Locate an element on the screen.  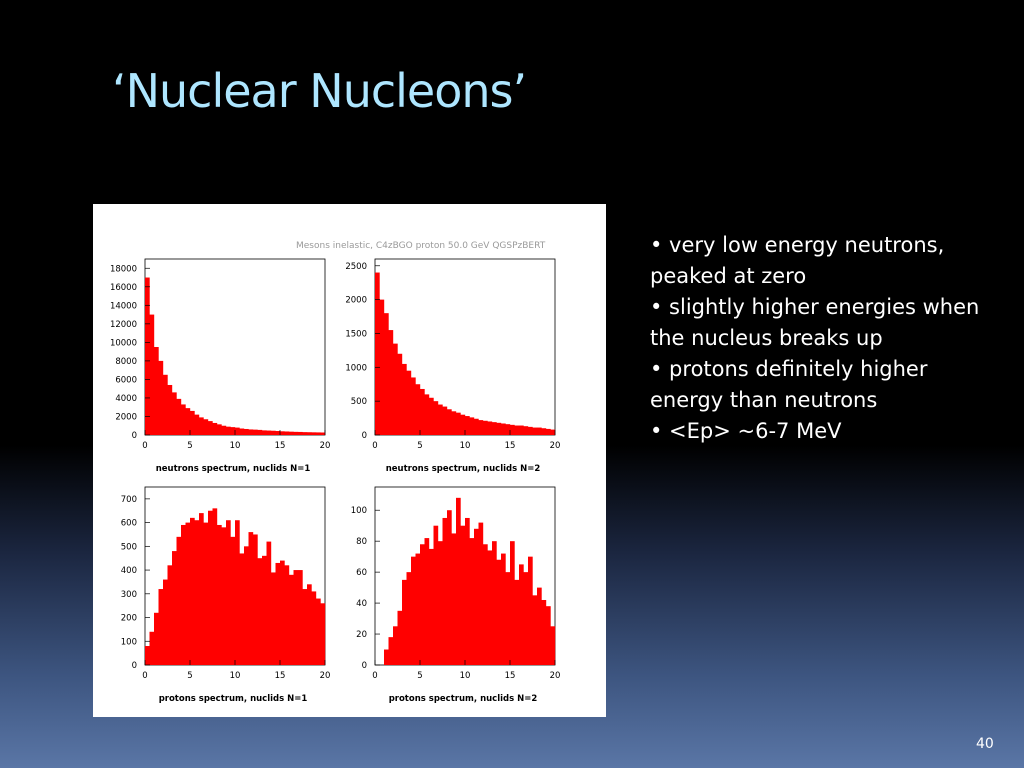
y-tick-label: 100 is located at coordinates (129, 642).